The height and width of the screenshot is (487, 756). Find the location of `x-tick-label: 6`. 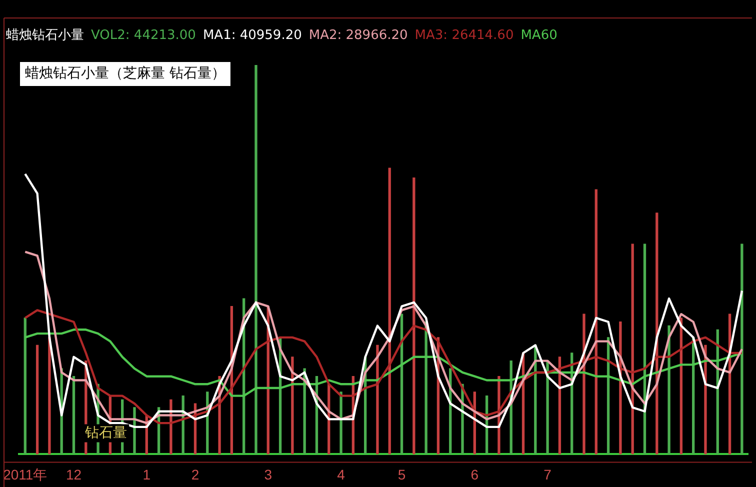

x-tick-label: 6 is located at coordinates (474, 474).